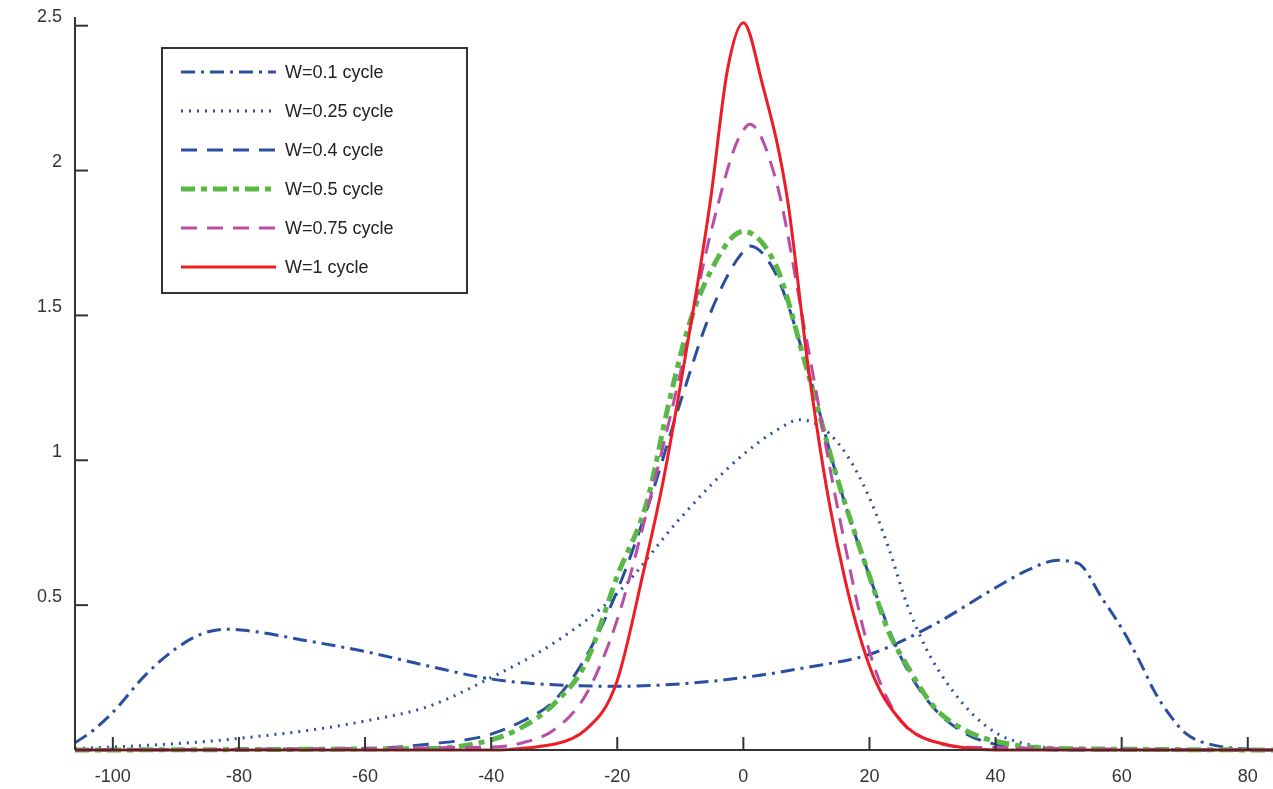 This screenshot has width=1273, height=789. What do you see at coordinates (743, 776) in the screenshot?
I see `x-tick-label: 0` at bounding box center [743, 776].